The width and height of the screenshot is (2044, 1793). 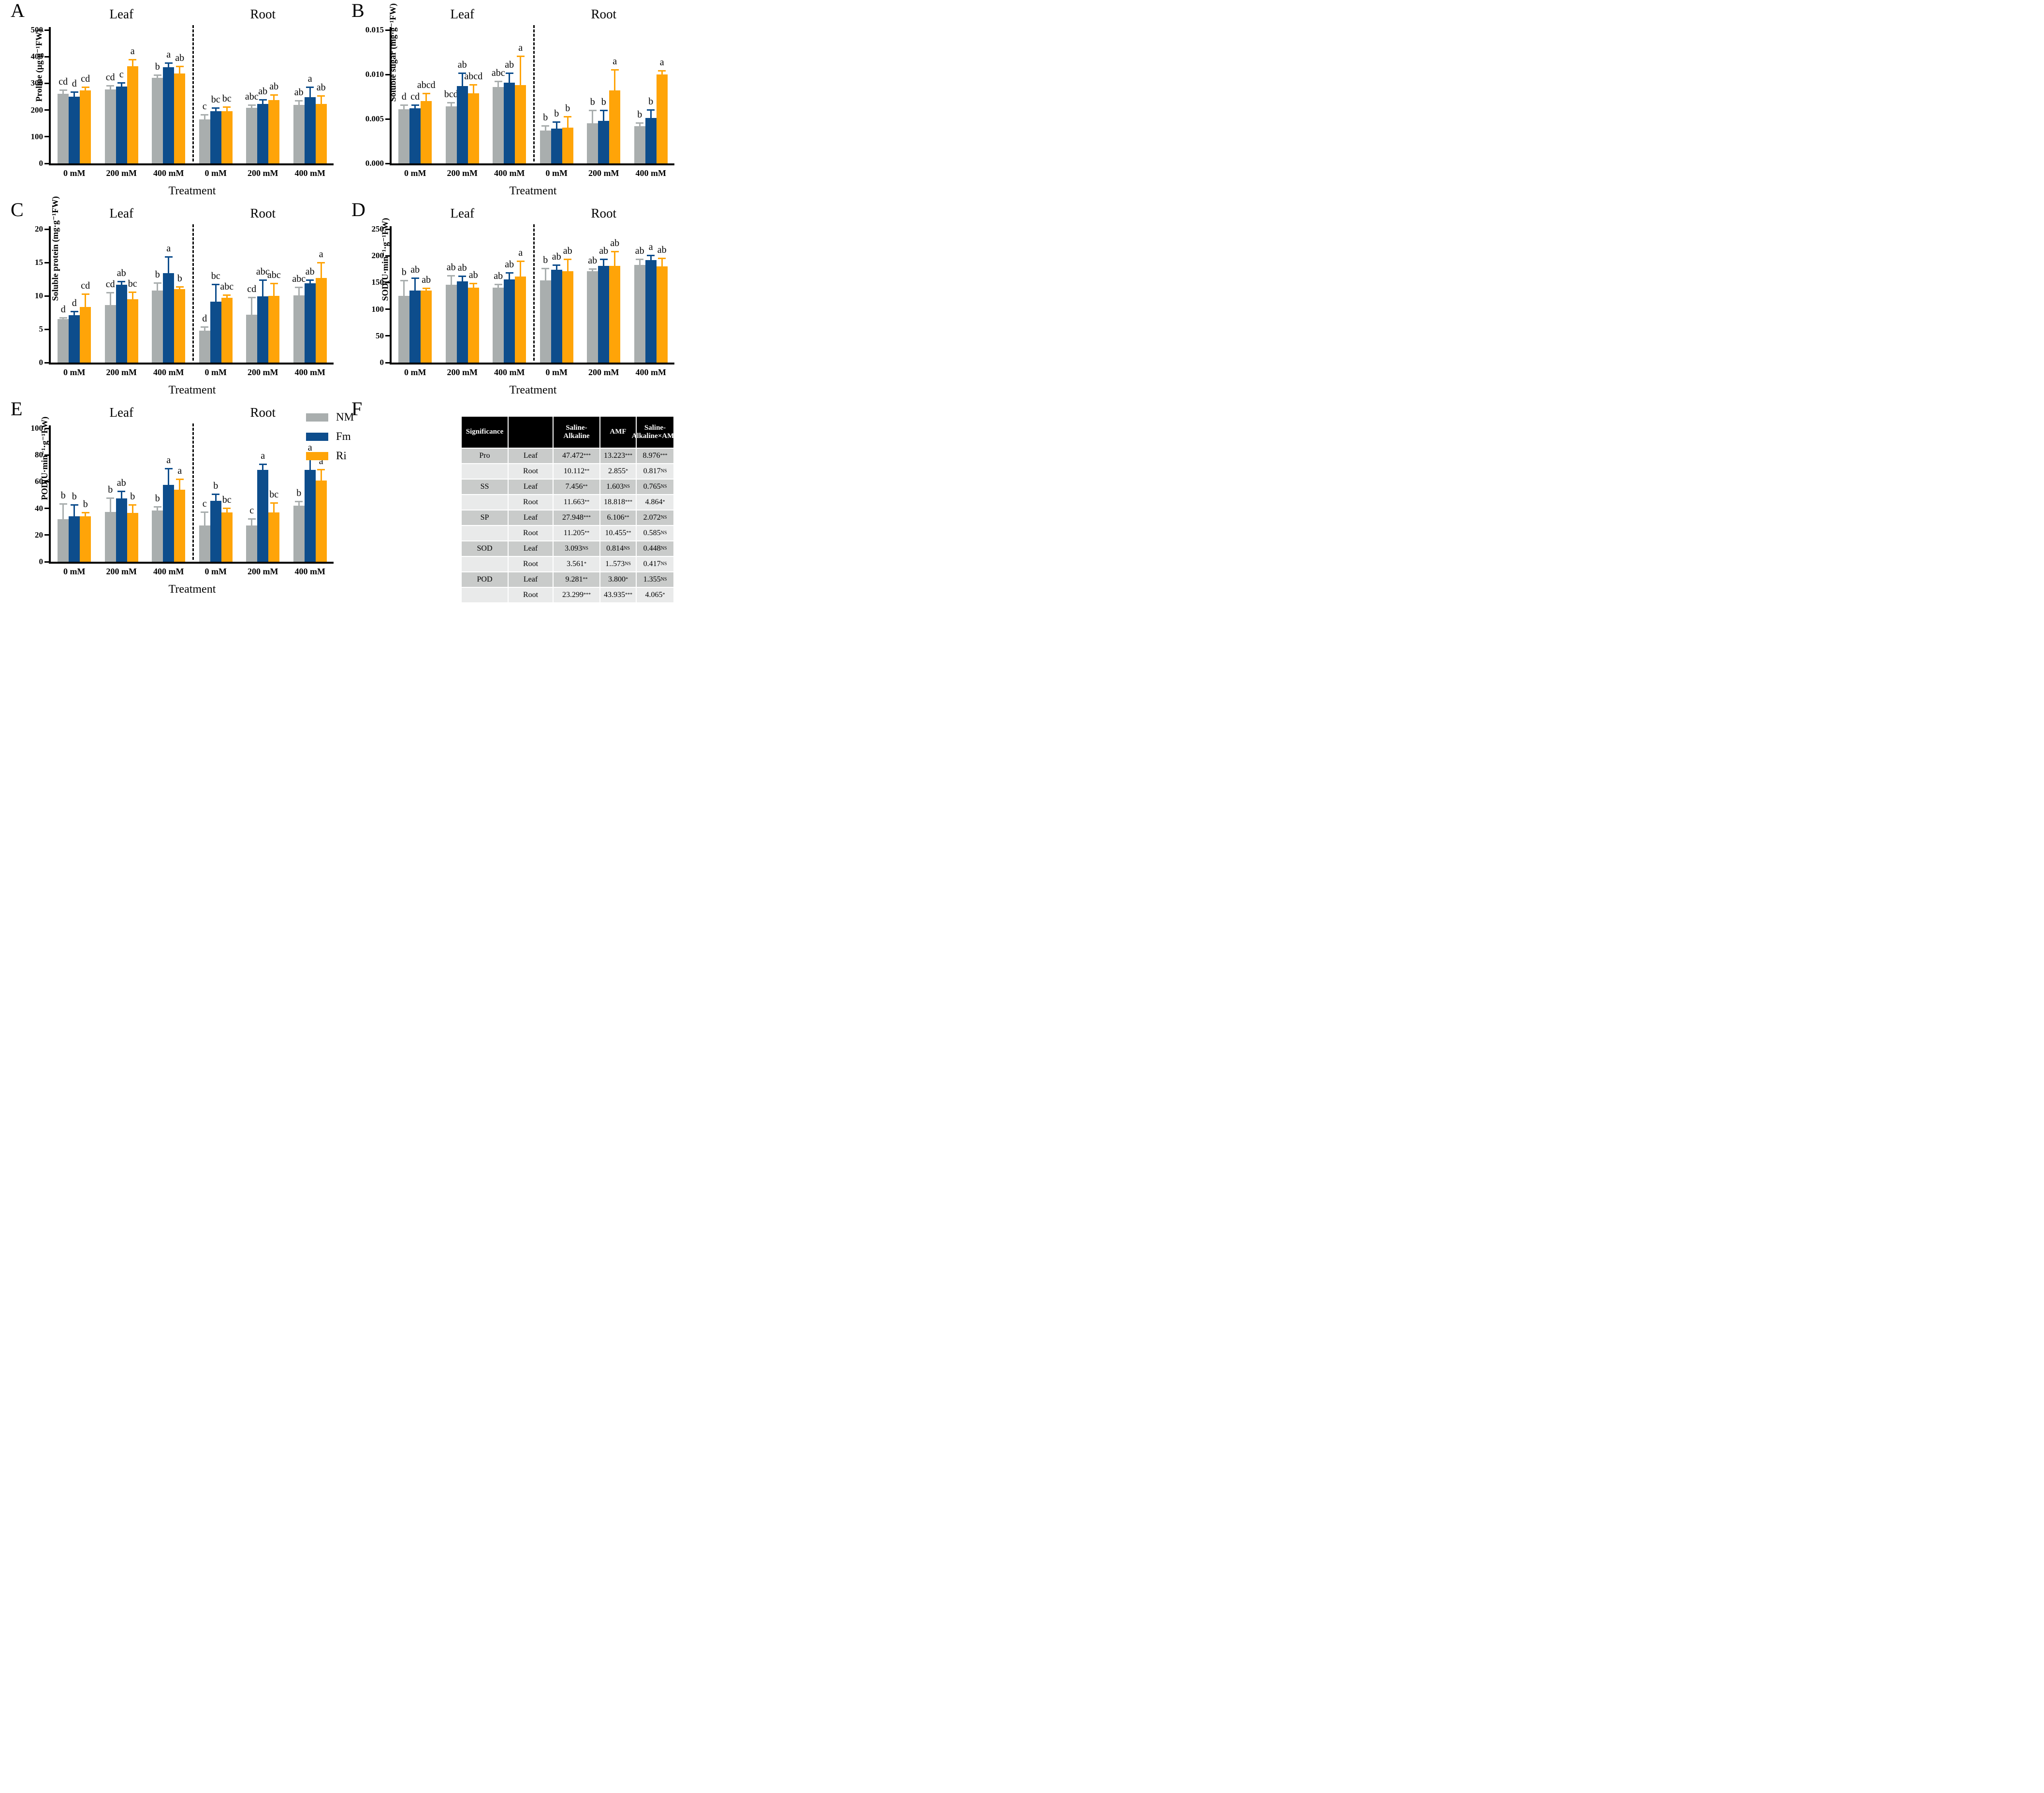 I want to click on table-cell-fvalue: 4.864 *, so click(x=655, y=503).